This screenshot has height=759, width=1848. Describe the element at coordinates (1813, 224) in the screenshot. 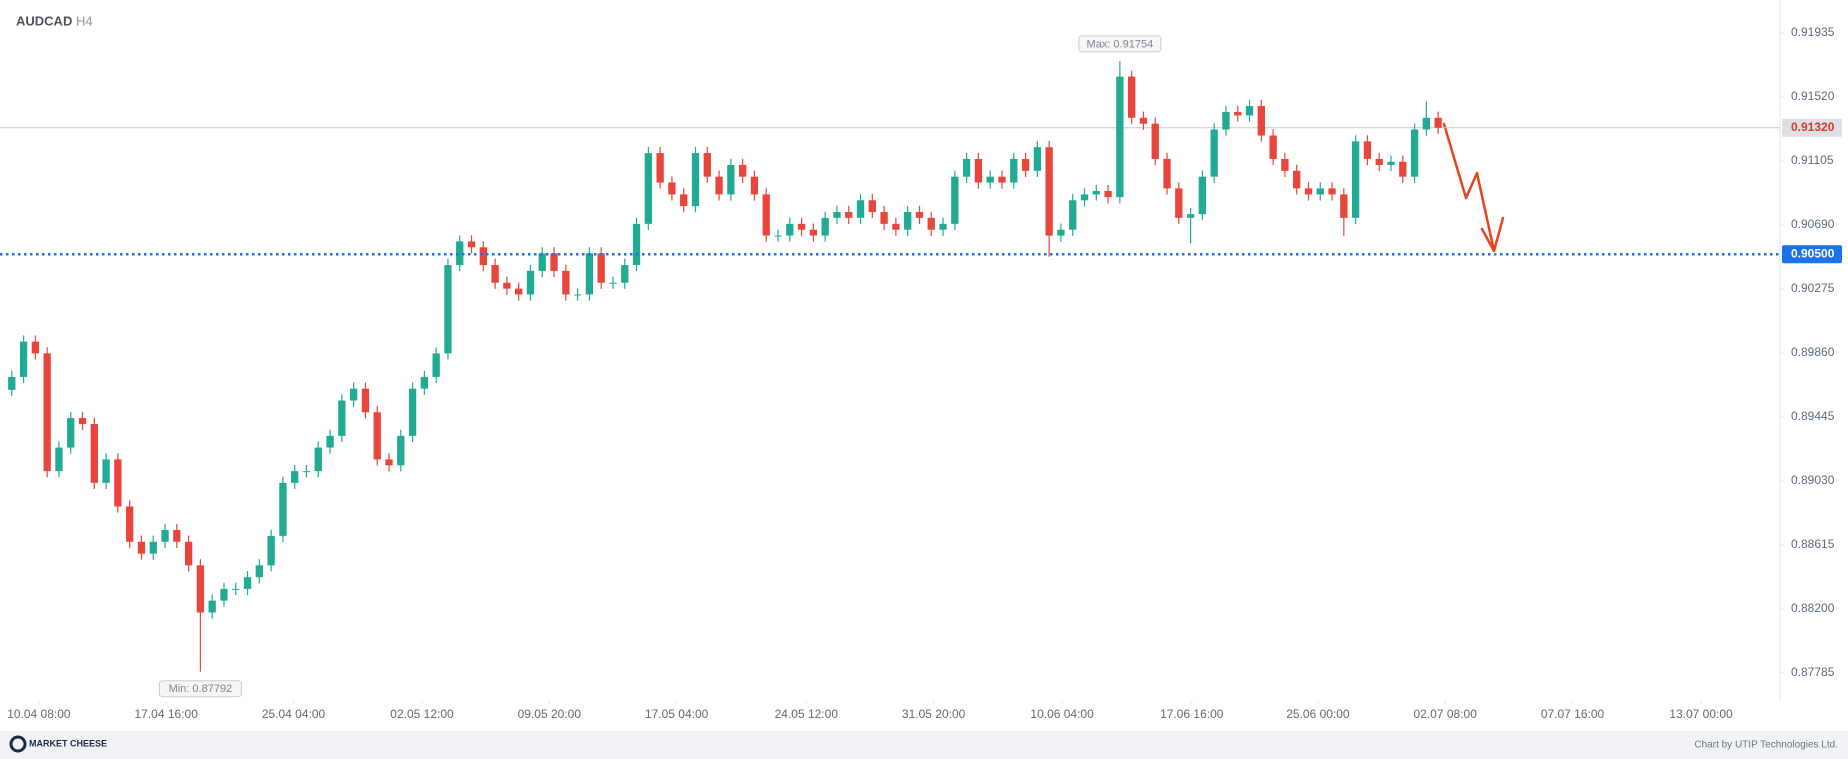

I see `y-tick-label: 0.90690` at that location.